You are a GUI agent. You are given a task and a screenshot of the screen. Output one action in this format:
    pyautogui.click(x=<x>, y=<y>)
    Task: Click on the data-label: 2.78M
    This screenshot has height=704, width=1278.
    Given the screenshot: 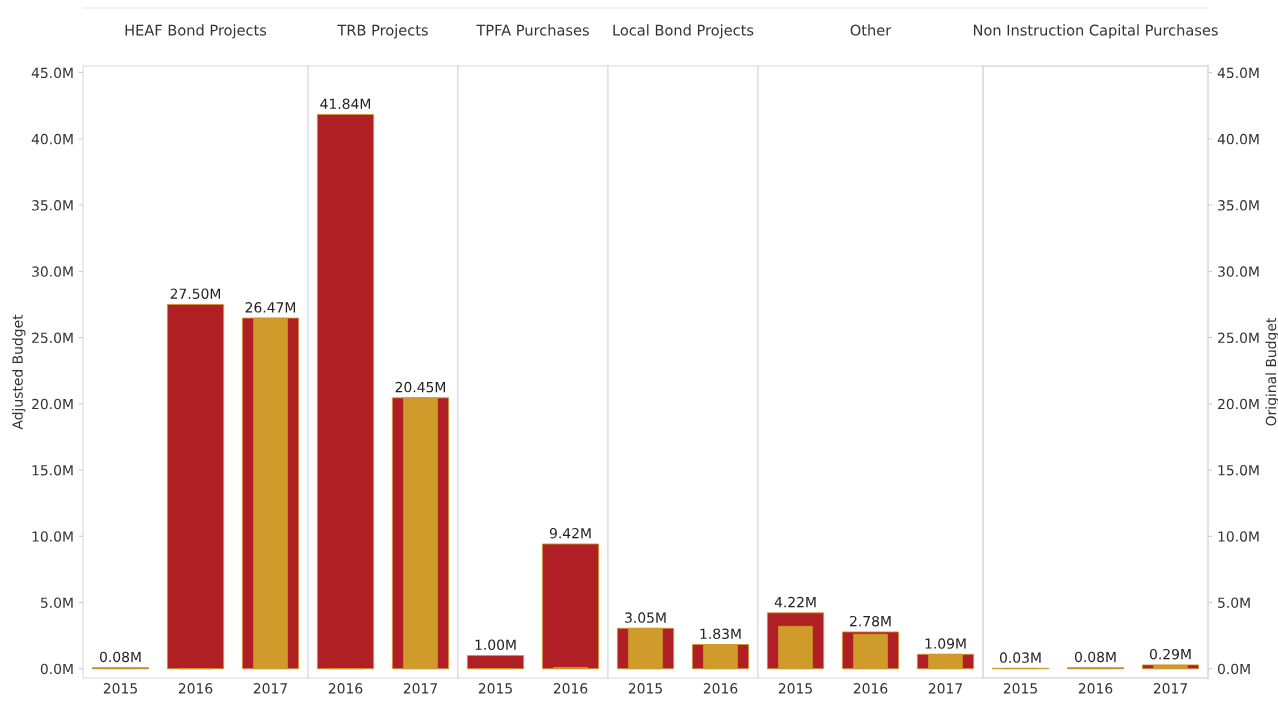 What is the action you would take?
    pyautogui.click(x=870, y=621)
    